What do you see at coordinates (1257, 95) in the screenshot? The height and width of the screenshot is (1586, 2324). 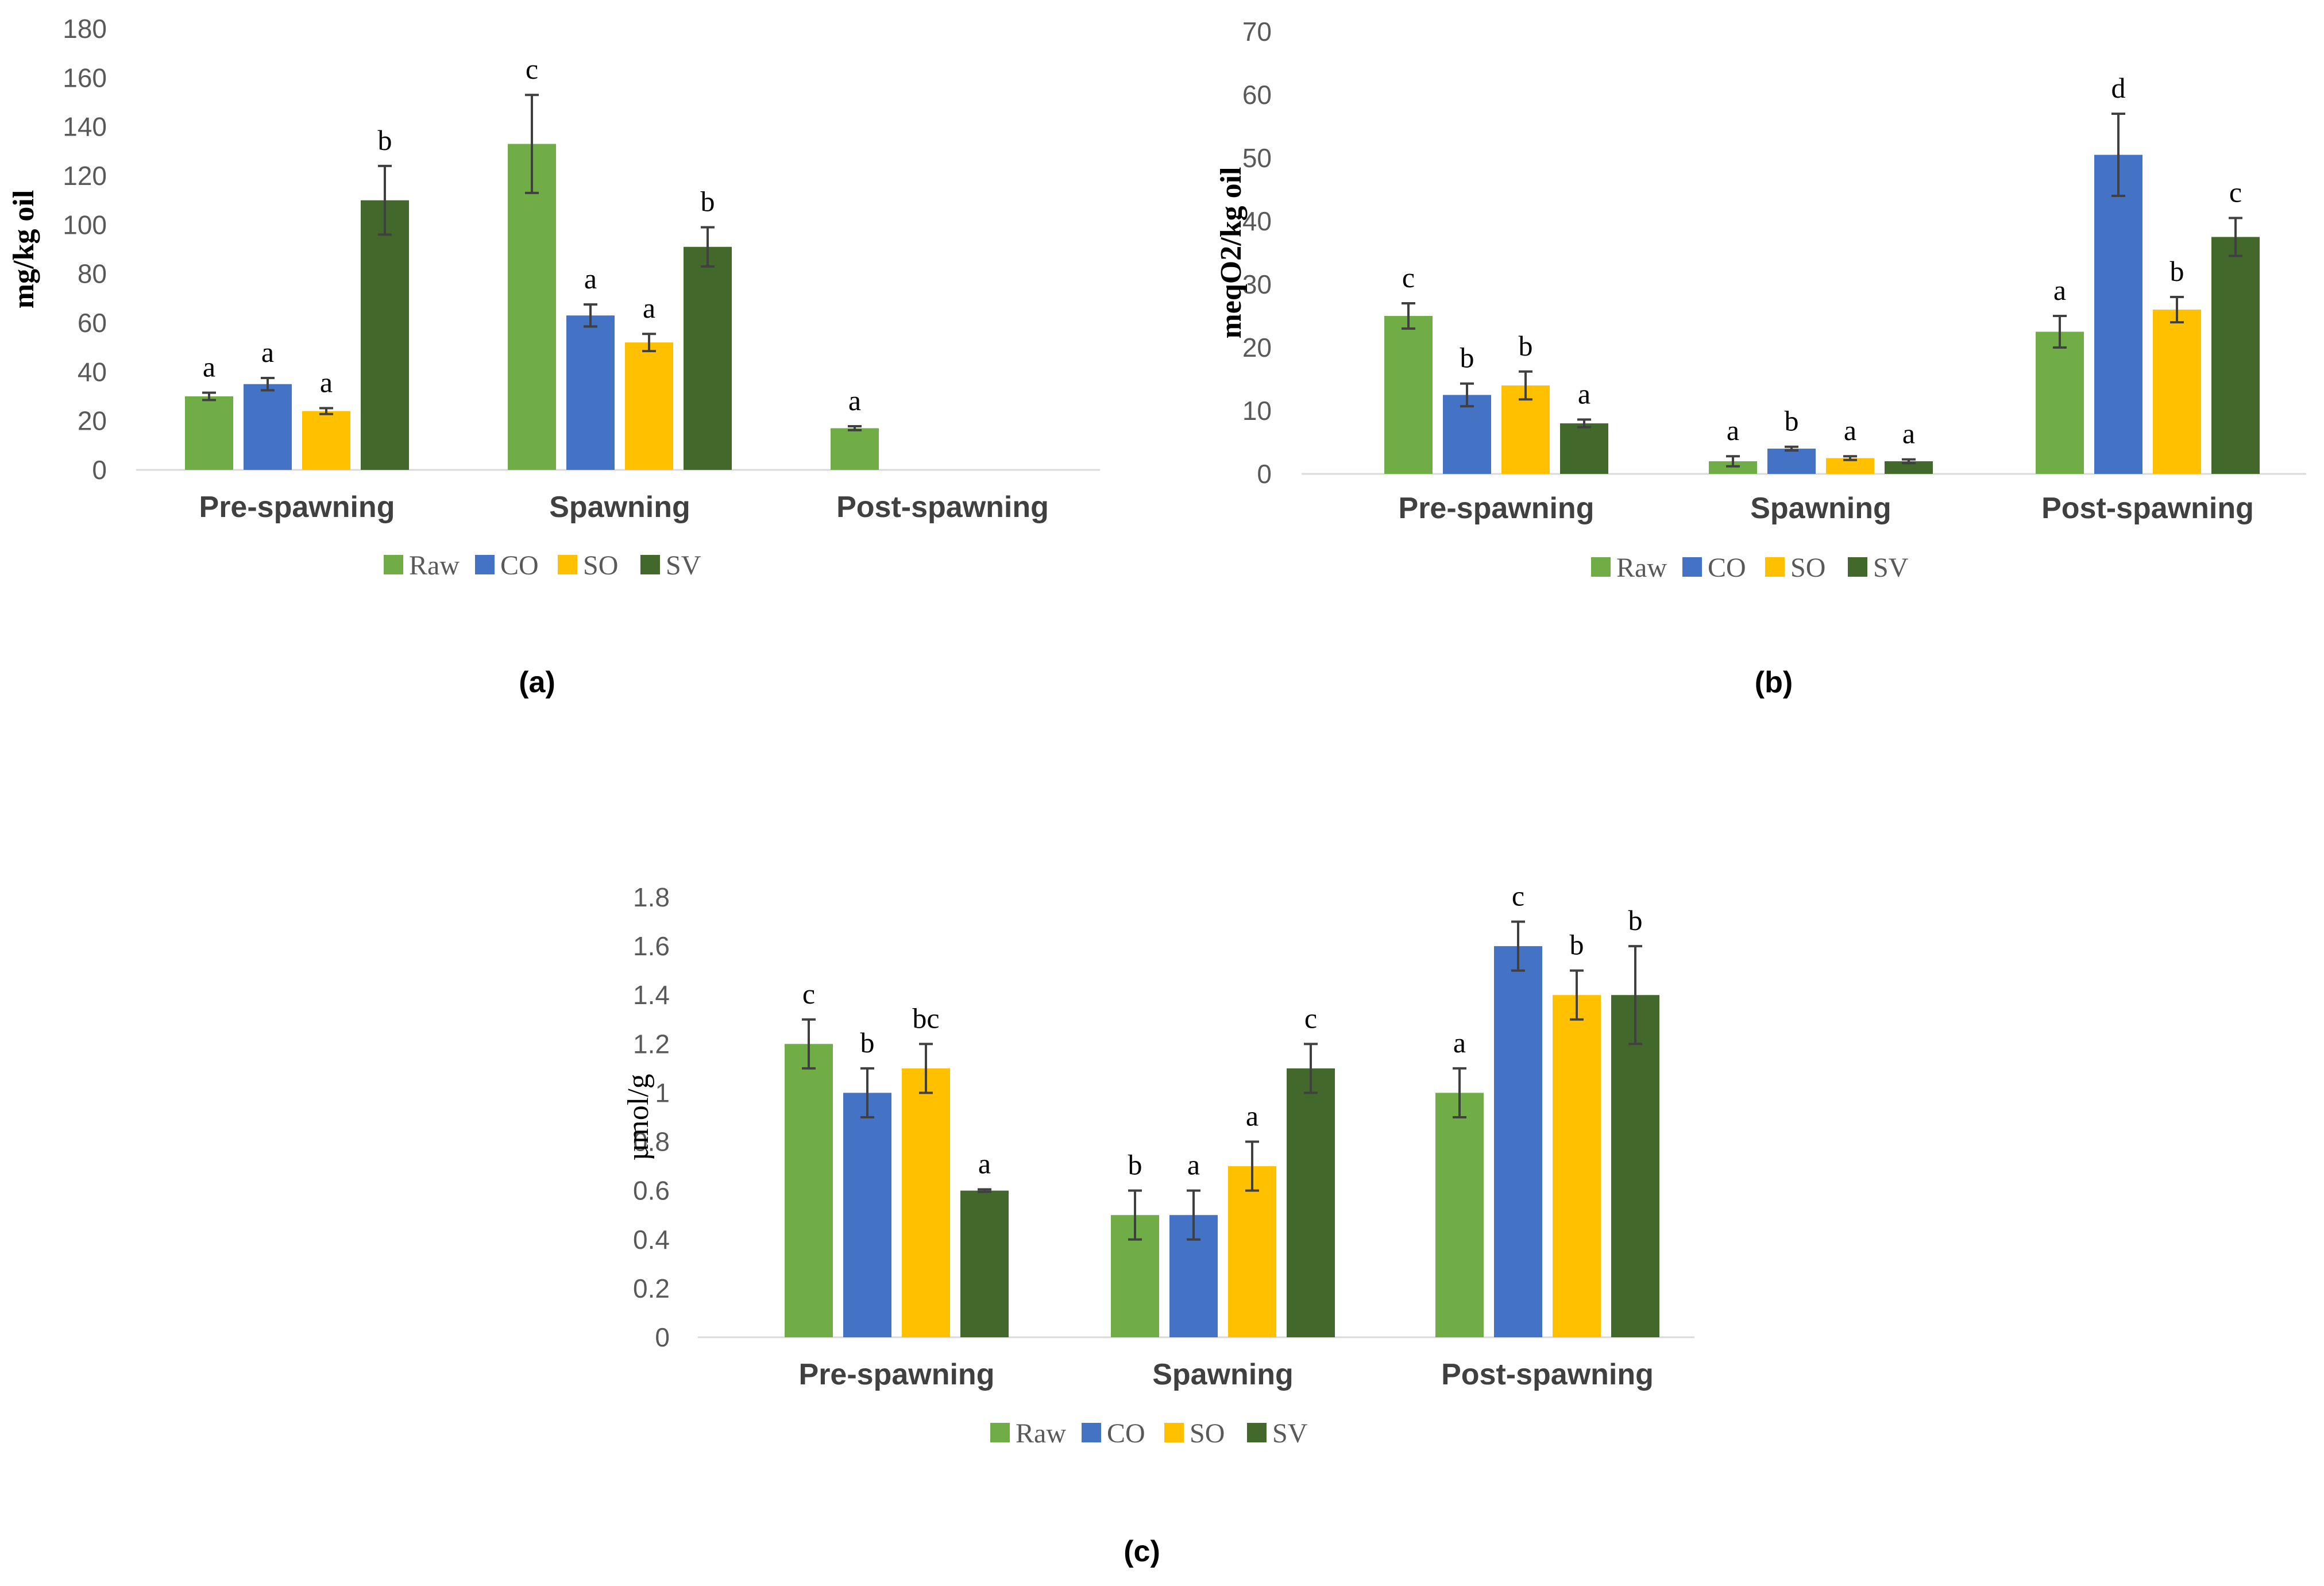 I see `y-tick-label: 60` at bounding box center [1257, 95].